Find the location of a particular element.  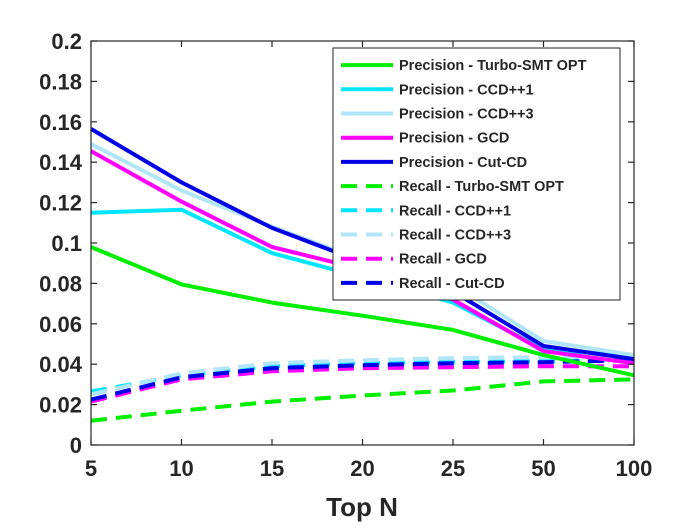

y-tick-label: 0.18 is located at coordinates (60, 81).